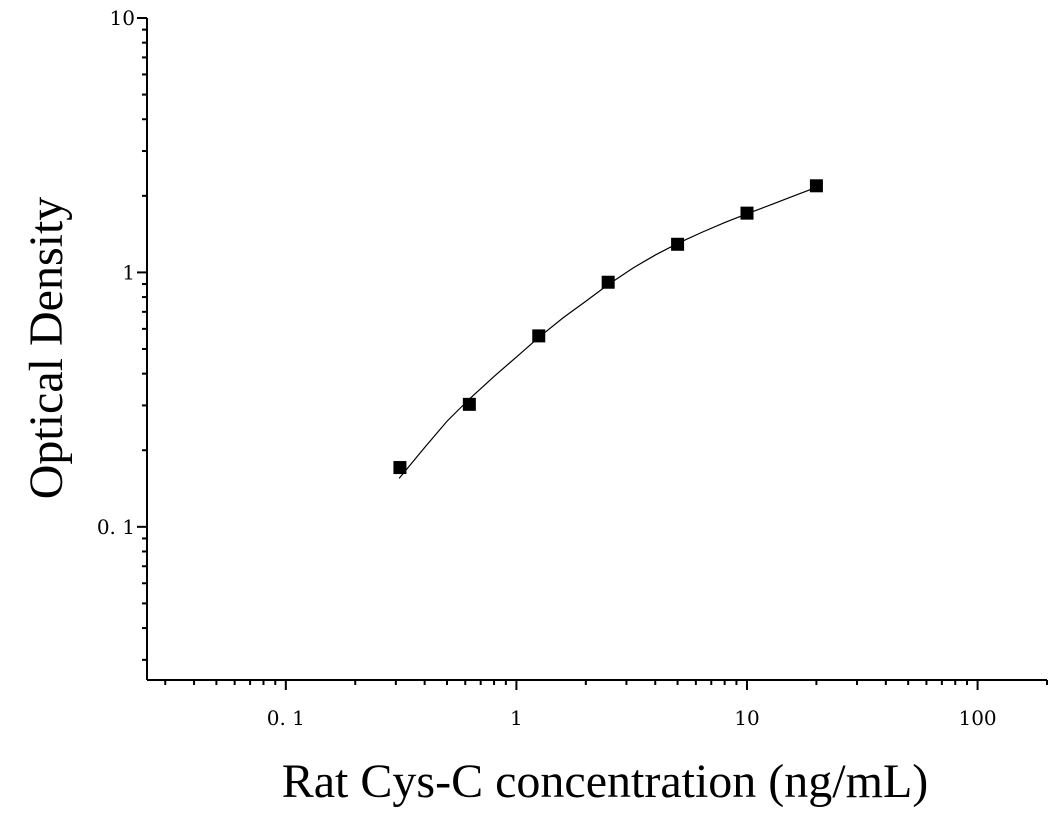  Describe the element at coordinates (128, 272) in the screenshot. I see `y-tick-label: 1` at that location.